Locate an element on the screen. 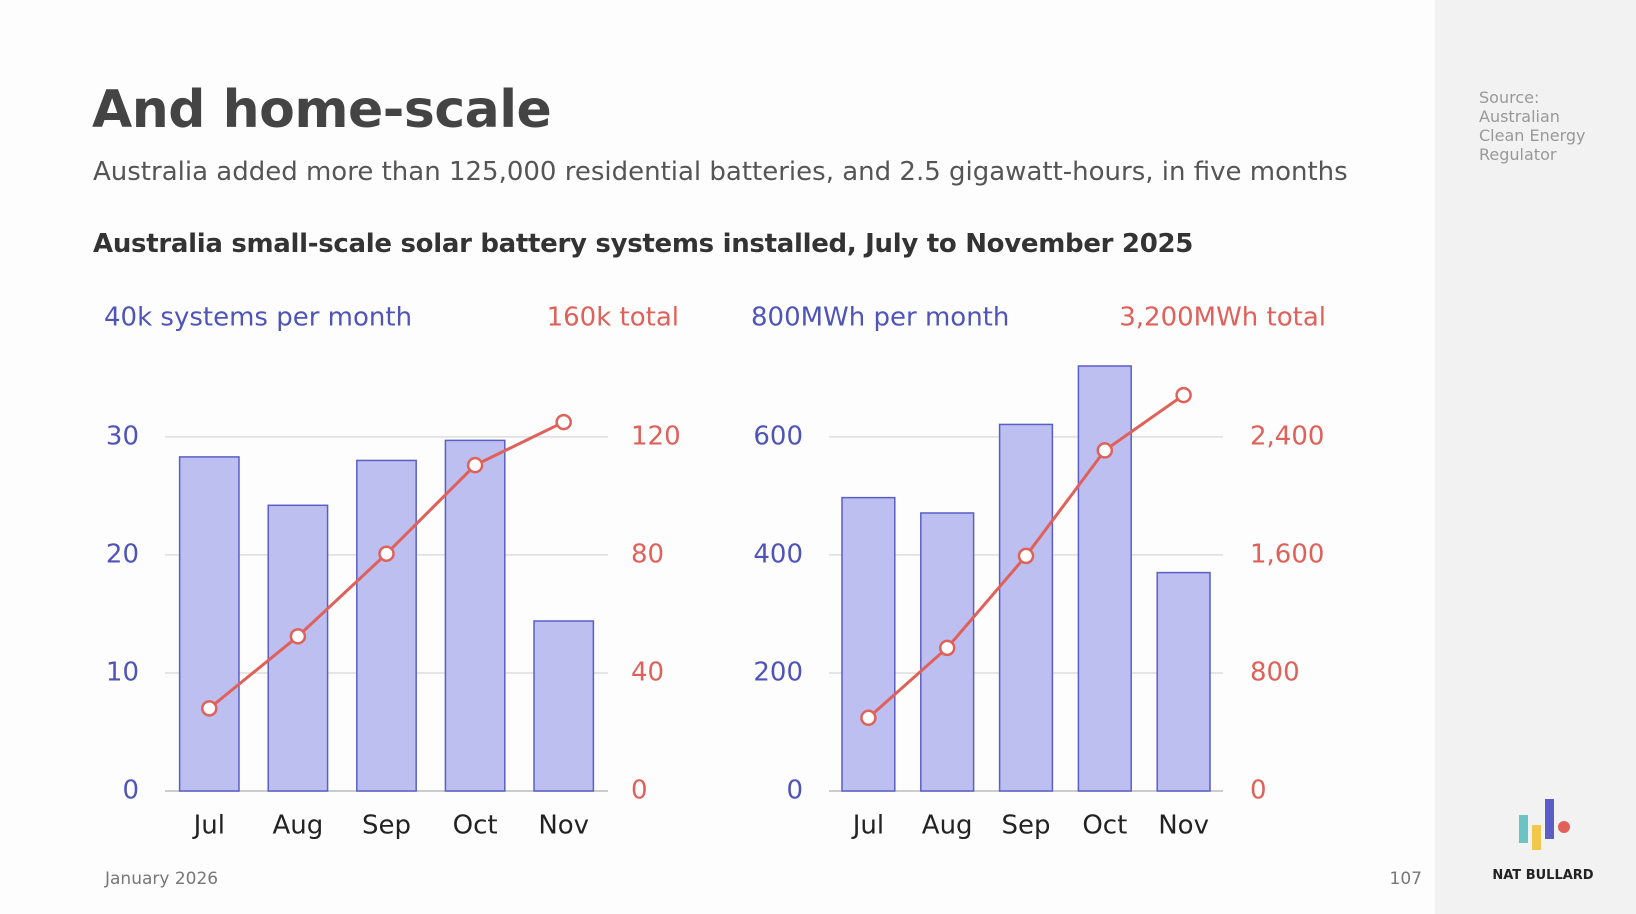 The width and height of the screenshot is (1636, 914). y-axis-label: 40k systems per month is located at coordinates (258, 318).